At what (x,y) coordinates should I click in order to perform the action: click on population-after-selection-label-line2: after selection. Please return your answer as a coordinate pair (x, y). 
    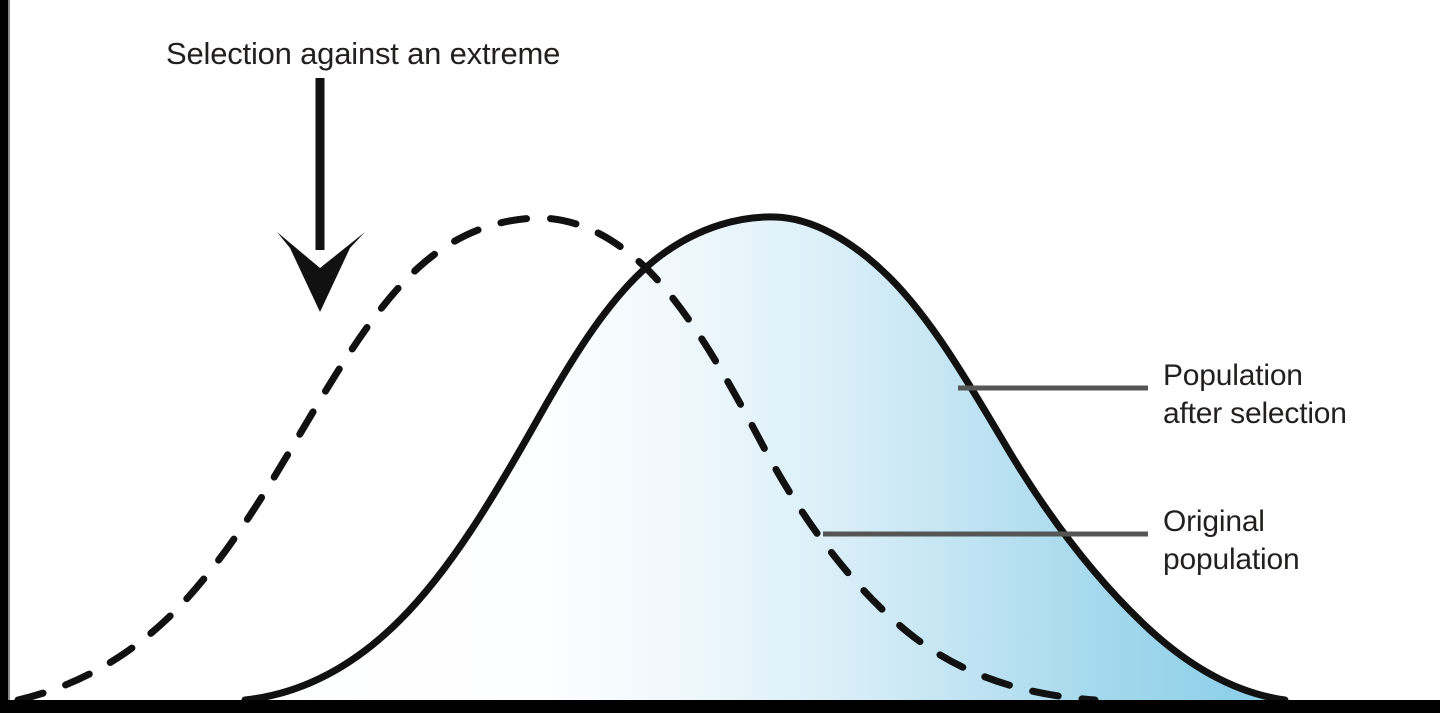
    Looking at the image, I should click on (1255, 413).